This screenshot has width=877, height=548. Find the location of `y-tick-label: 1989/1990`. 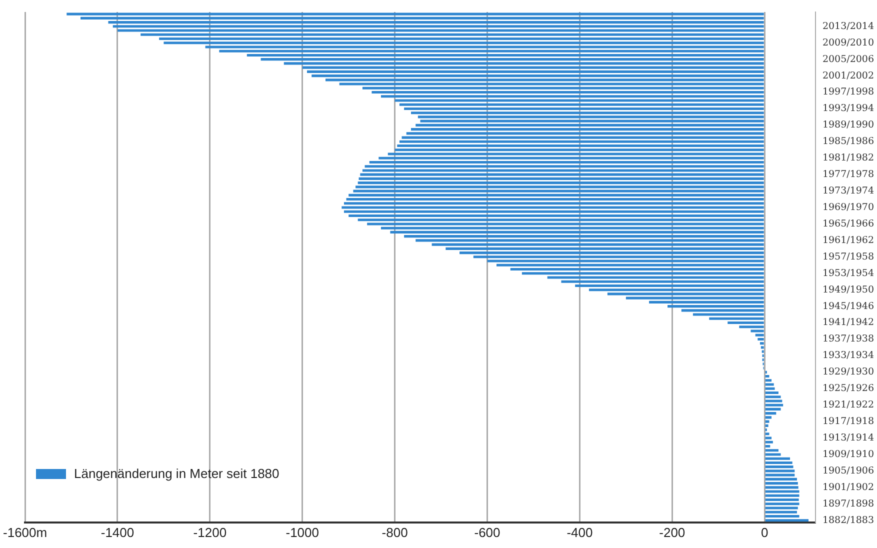

y-tick-label: 1989/1990 is located at coordinates (848, 125).